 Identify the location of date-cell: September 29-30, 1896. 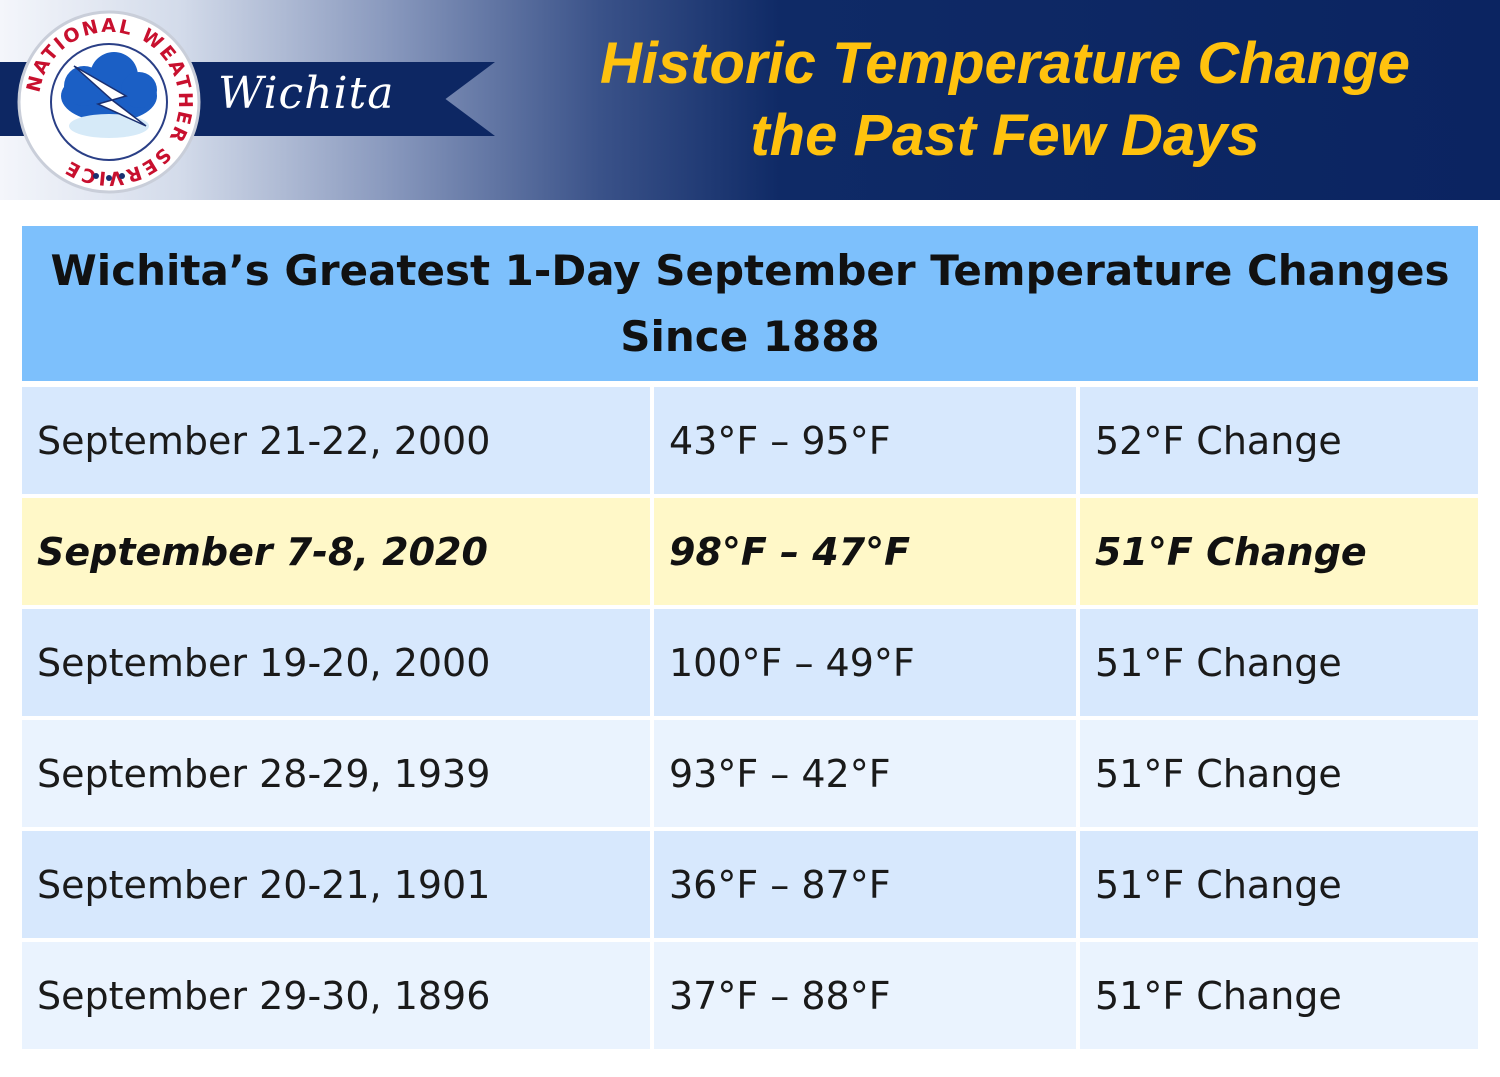
(336, 995).